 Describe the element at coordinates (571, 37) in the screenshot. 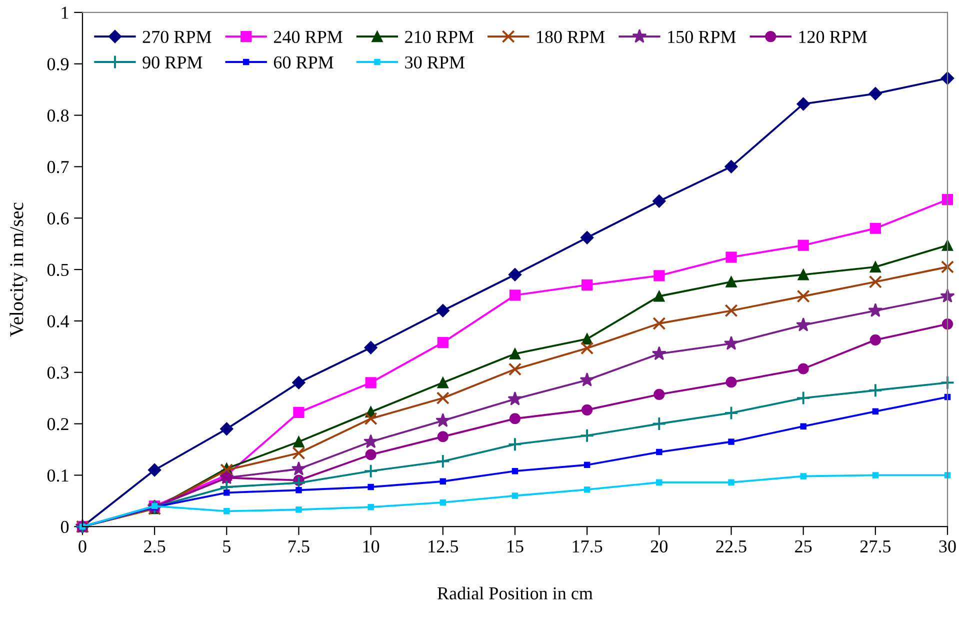

I see `legend-label: 180 RPM` at that location.